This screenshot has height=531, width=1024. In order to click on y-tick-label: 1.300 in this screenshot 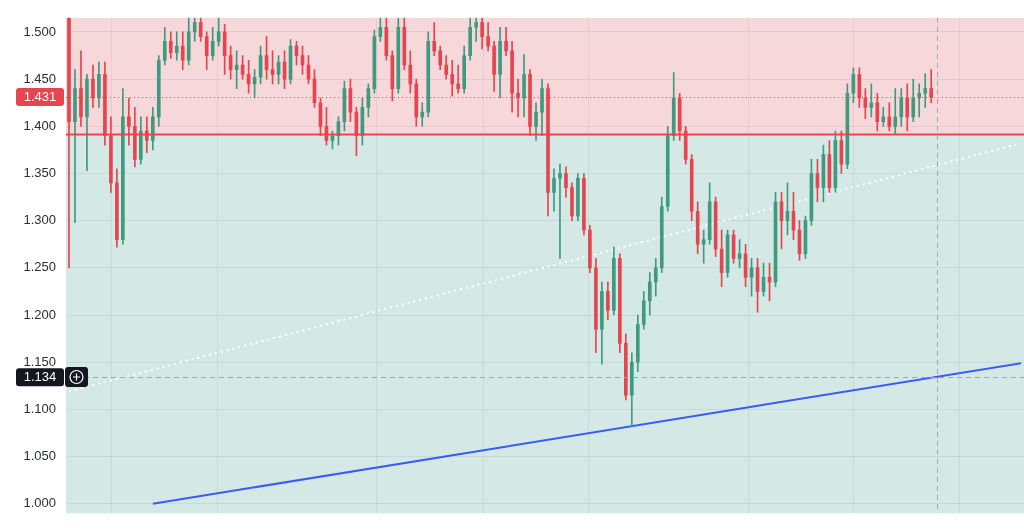, I will do `click(39, 220)`.